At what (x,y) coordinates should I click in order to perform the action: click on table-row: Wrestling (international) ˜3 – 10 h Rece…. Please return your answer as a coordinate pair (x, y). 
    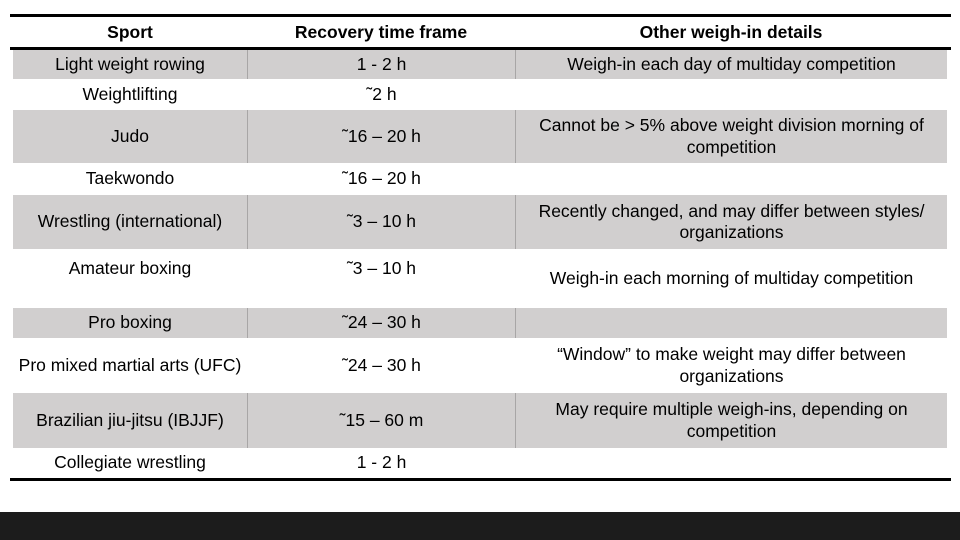
    Looking at the image, I should click on (480, 222).